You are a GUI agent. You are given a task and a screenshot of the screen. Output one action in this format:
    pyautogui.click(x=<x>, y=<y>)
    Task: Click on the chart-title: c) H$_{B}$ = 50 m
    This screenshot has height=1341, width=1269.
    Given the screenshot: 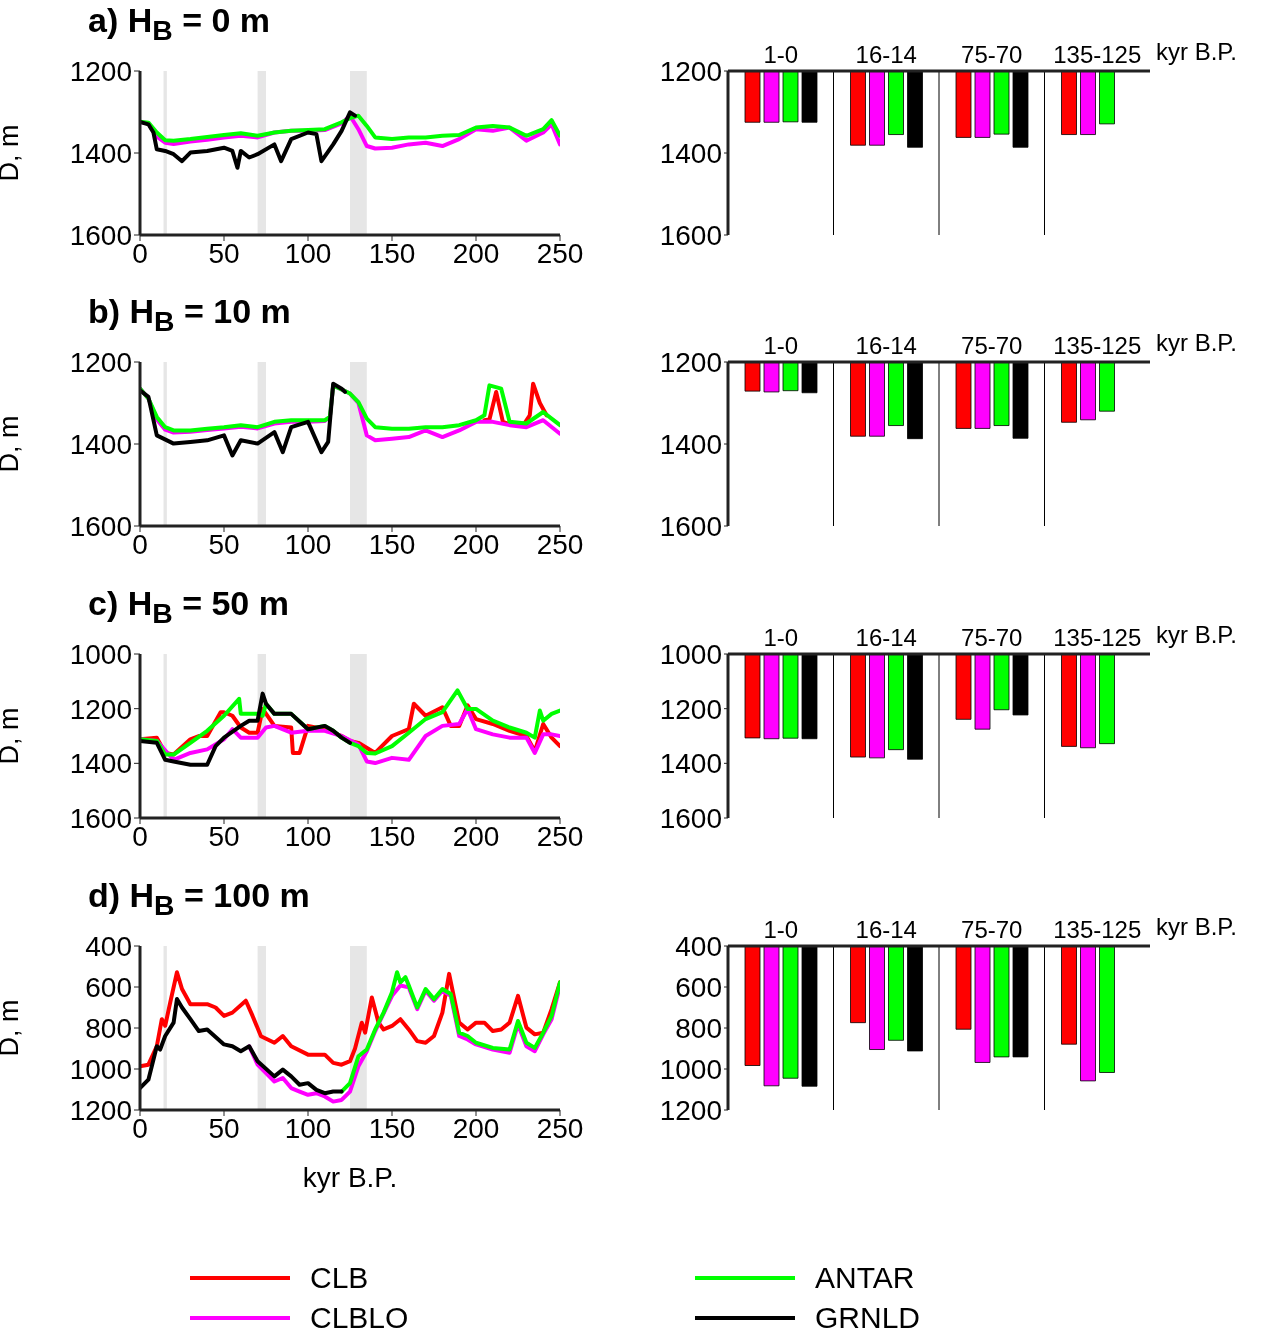 What is the action you would take?
    pyautogui.click(x=188, y=607)
    